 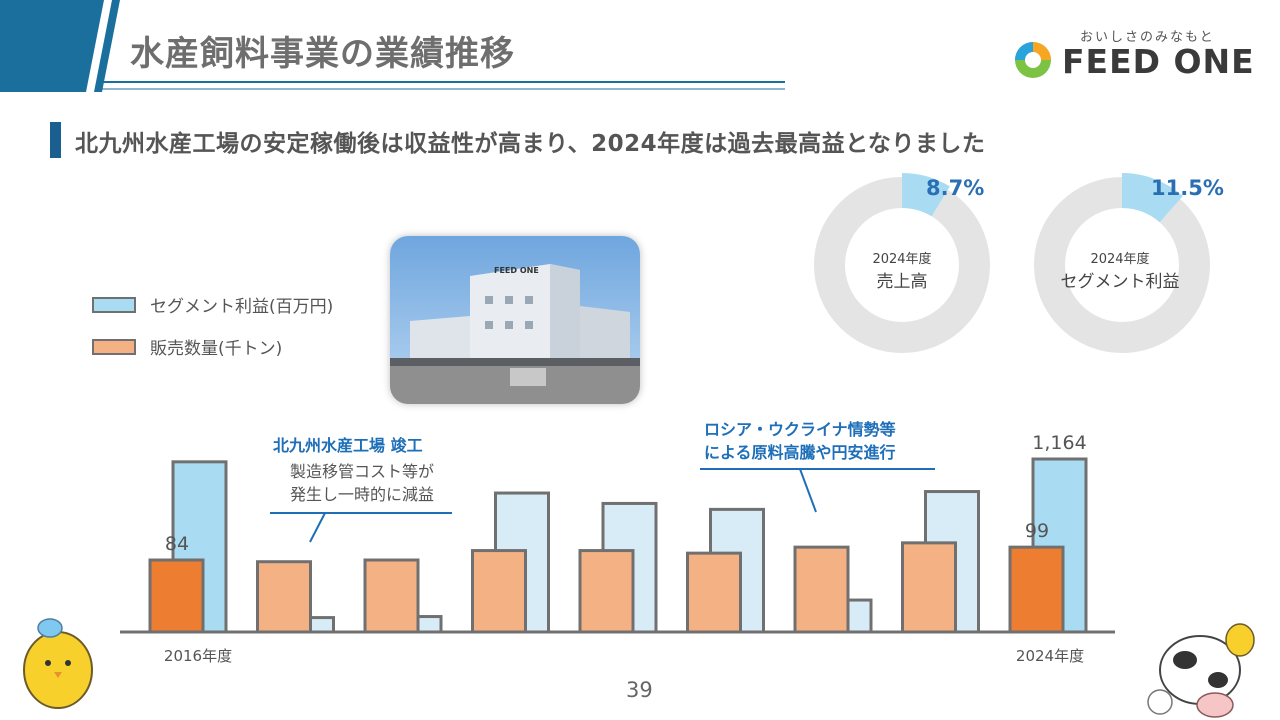 What do you see at coordinates (1201, 670) in the screenshot?
I see `farm-animals-mascot-icon` at bounding box center [1201, 670].